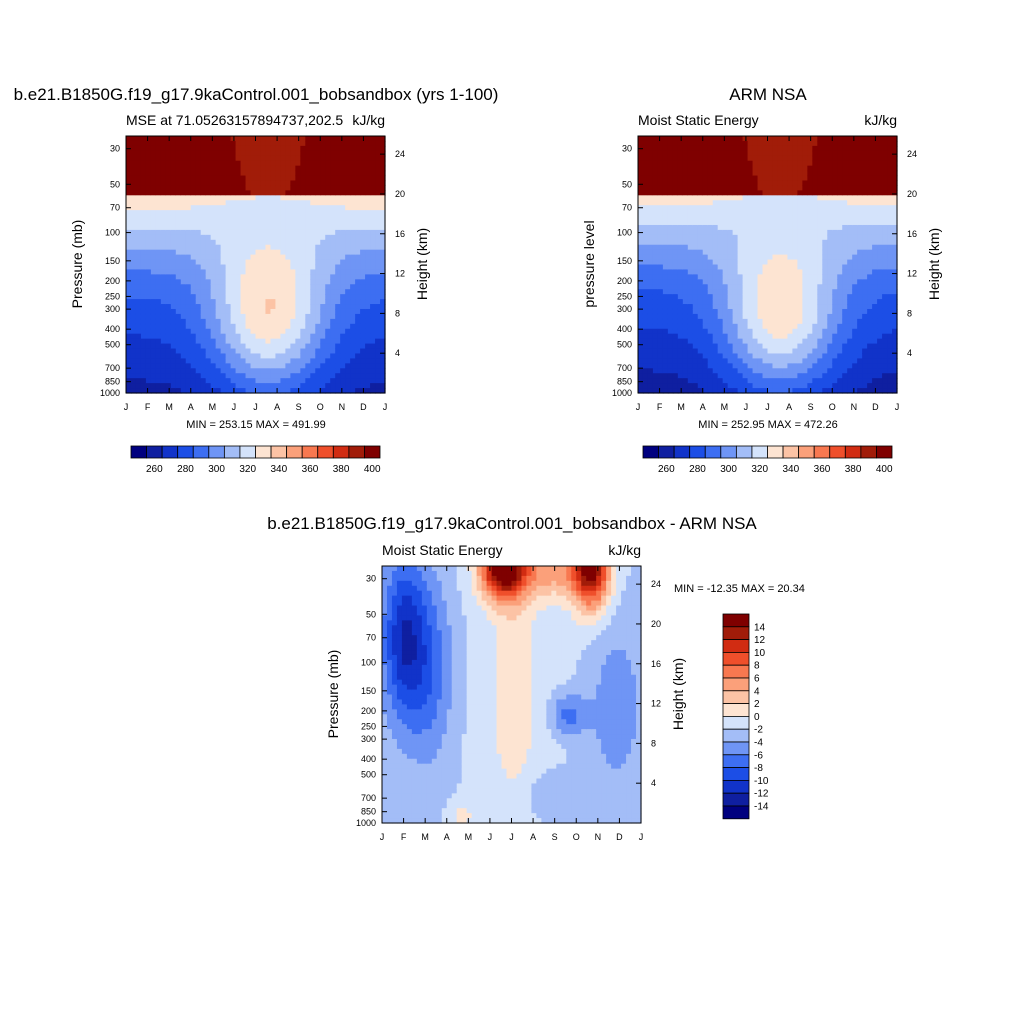 The height and width of the screenshot is (1024, 1024). Describe the element at coordinates (112, 382) in the screenshot. I see `model-ytick-label: 850` at that location.